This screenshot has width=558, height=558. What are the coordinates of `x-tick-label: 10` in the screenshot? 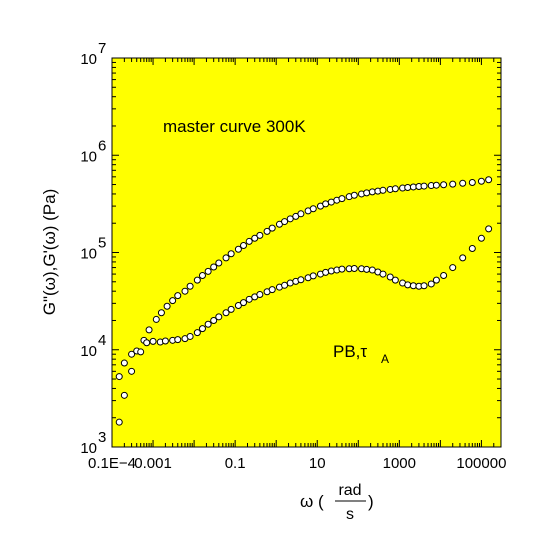 It's located at (317, 463).